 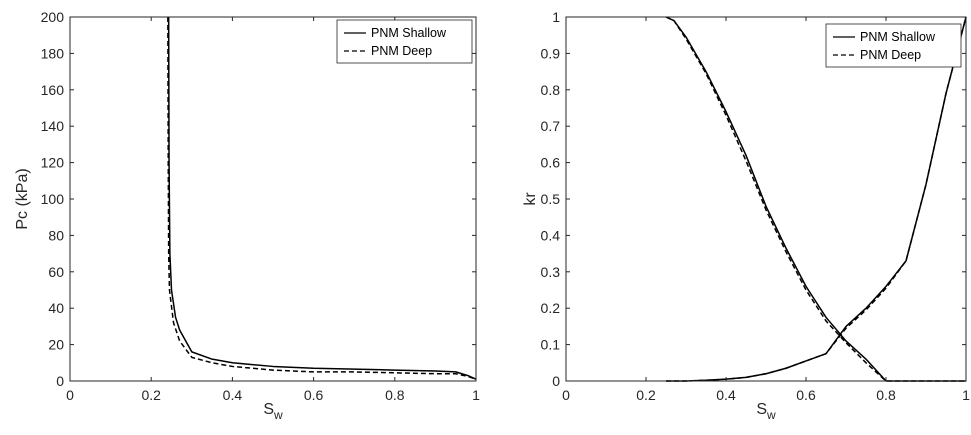 I want to click on y-tick-label: 80, so click(x=56, y=235).